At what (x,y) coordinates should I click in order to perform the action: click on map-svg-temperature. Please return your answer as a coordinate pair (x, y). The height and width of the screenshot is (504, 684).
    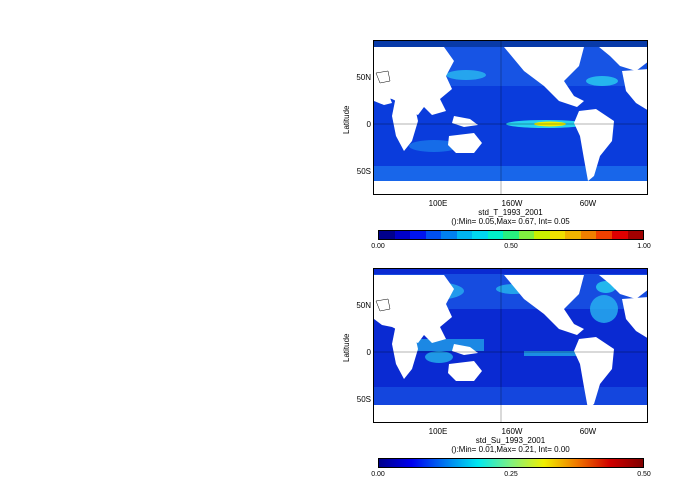
    Looking at the image, I should click on (510, 117).